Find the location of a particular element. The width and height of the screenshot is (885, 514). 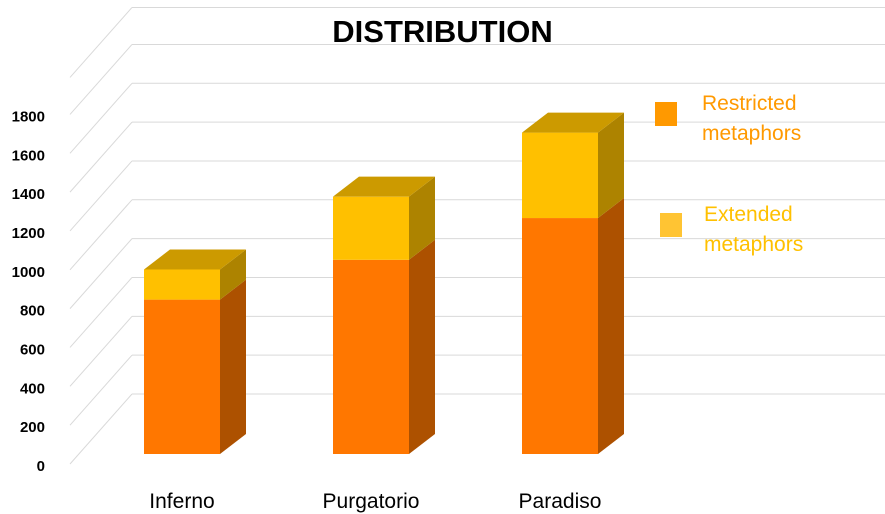

y-tick-label-1600: 1600 is located at coordinates (28, 155).